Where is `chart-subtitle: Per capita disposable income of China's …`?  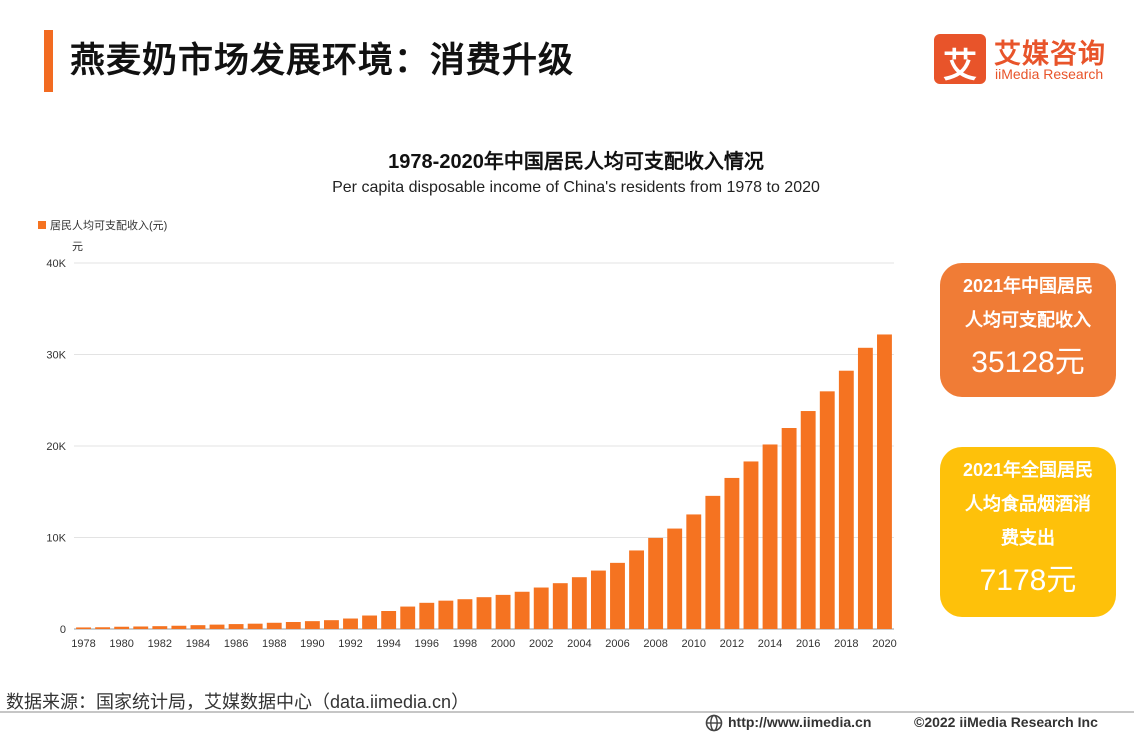 chart-subtitle: Per capita disposable income of China's … is located at coordinates (576, 187).